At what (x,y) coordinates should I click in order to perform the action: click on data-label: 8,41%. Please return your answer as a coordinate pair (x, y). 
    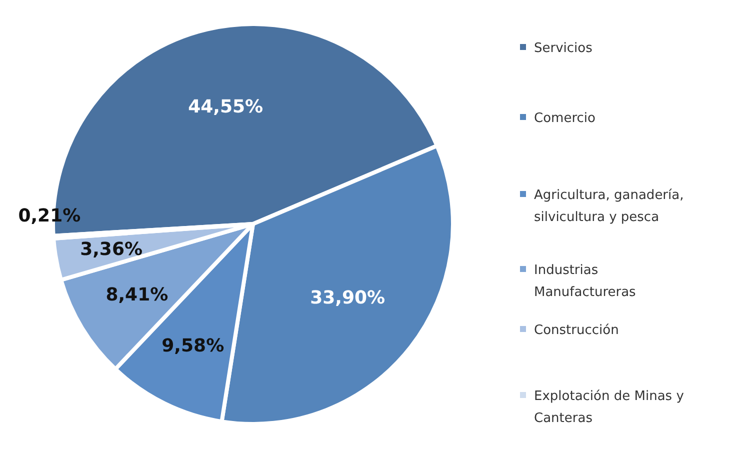
    Looking at the image, I should click on (137, 295).